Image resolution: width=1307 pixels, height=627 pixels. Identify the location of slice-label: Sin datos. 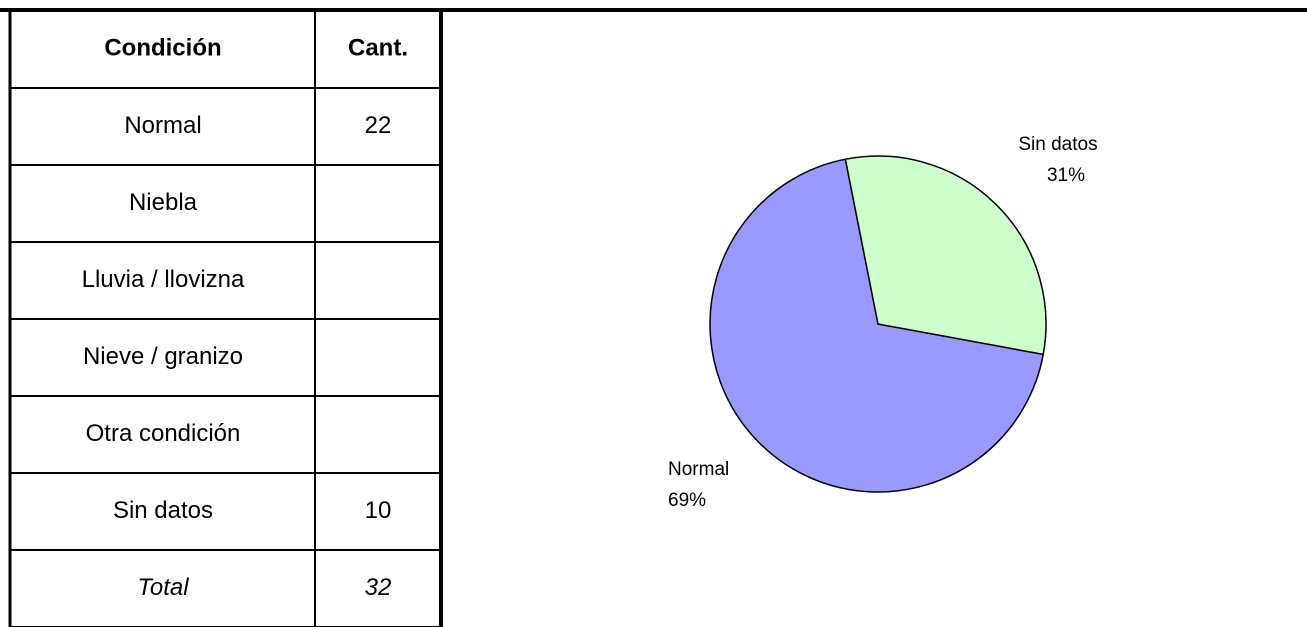
(1057, 144).